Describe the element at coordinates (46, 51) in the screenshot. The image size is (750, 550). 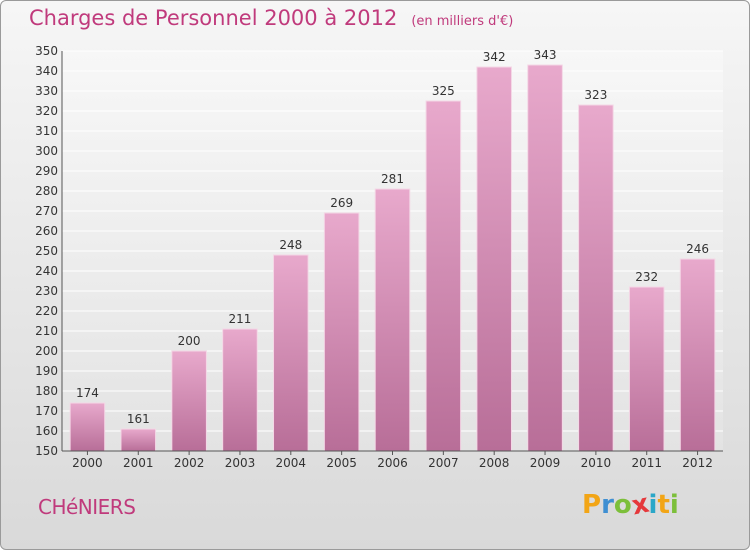
I see `y-tick-label: 350` at that location.